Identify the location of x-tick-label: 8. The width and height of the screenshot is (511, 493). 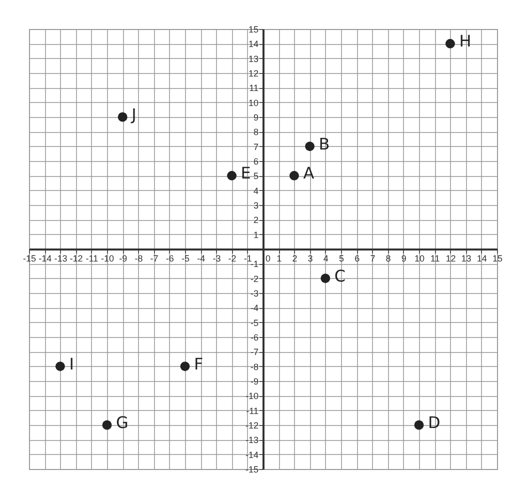
(388, 259).